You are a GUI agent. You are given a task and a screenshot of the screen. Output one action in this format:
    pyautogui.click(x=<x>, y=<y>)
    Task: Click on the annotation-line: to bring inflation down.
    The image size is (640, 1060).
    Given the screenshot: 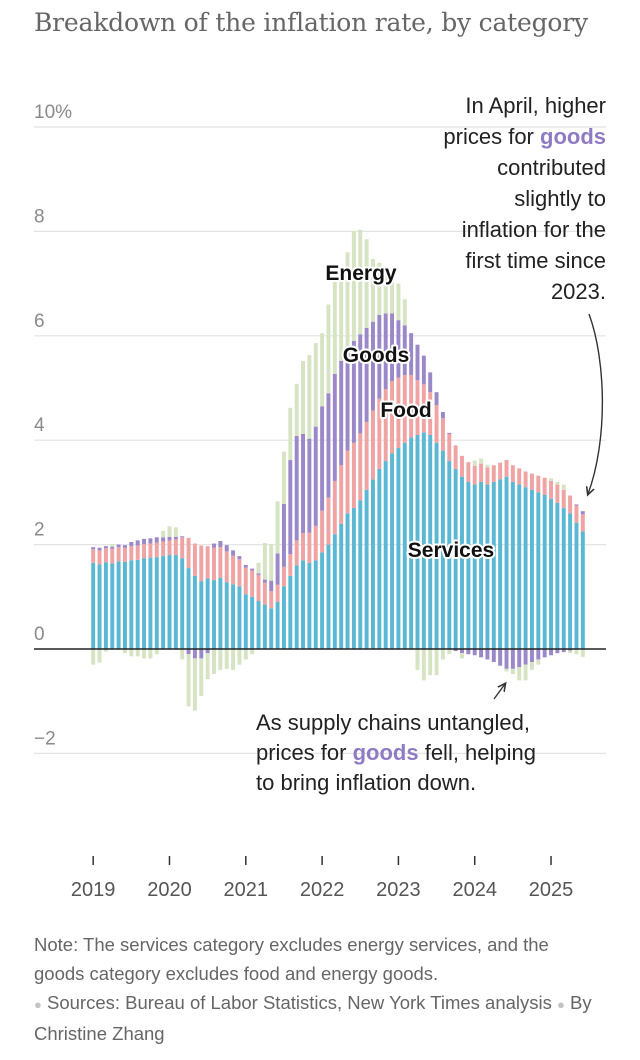 What is the action you would take?
    pyautogui.click(x=366, y=782)
    